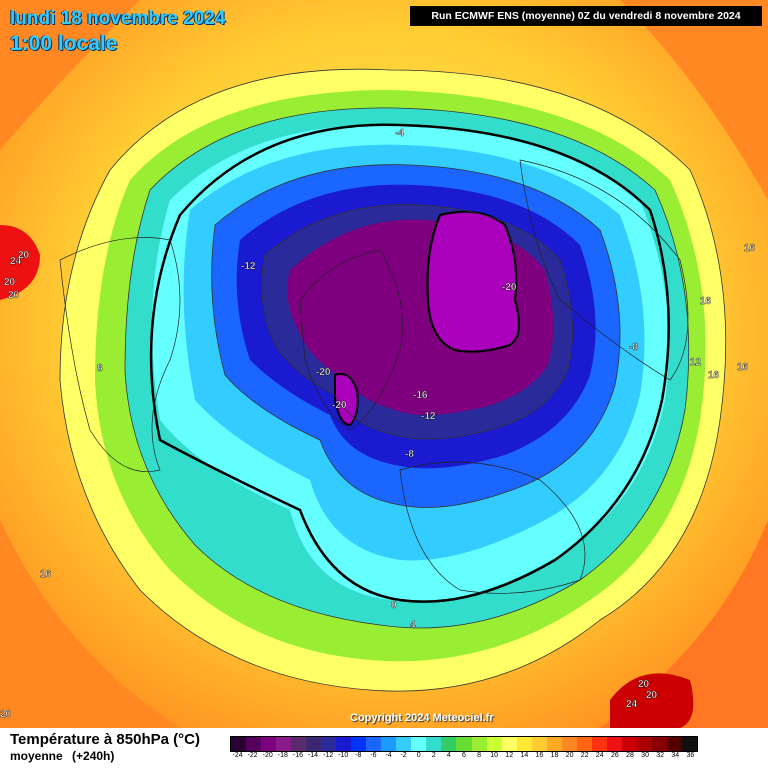 The width and height of the screenshot is (768, 768). I want to click on legend-label: -4, so click(388, 755).